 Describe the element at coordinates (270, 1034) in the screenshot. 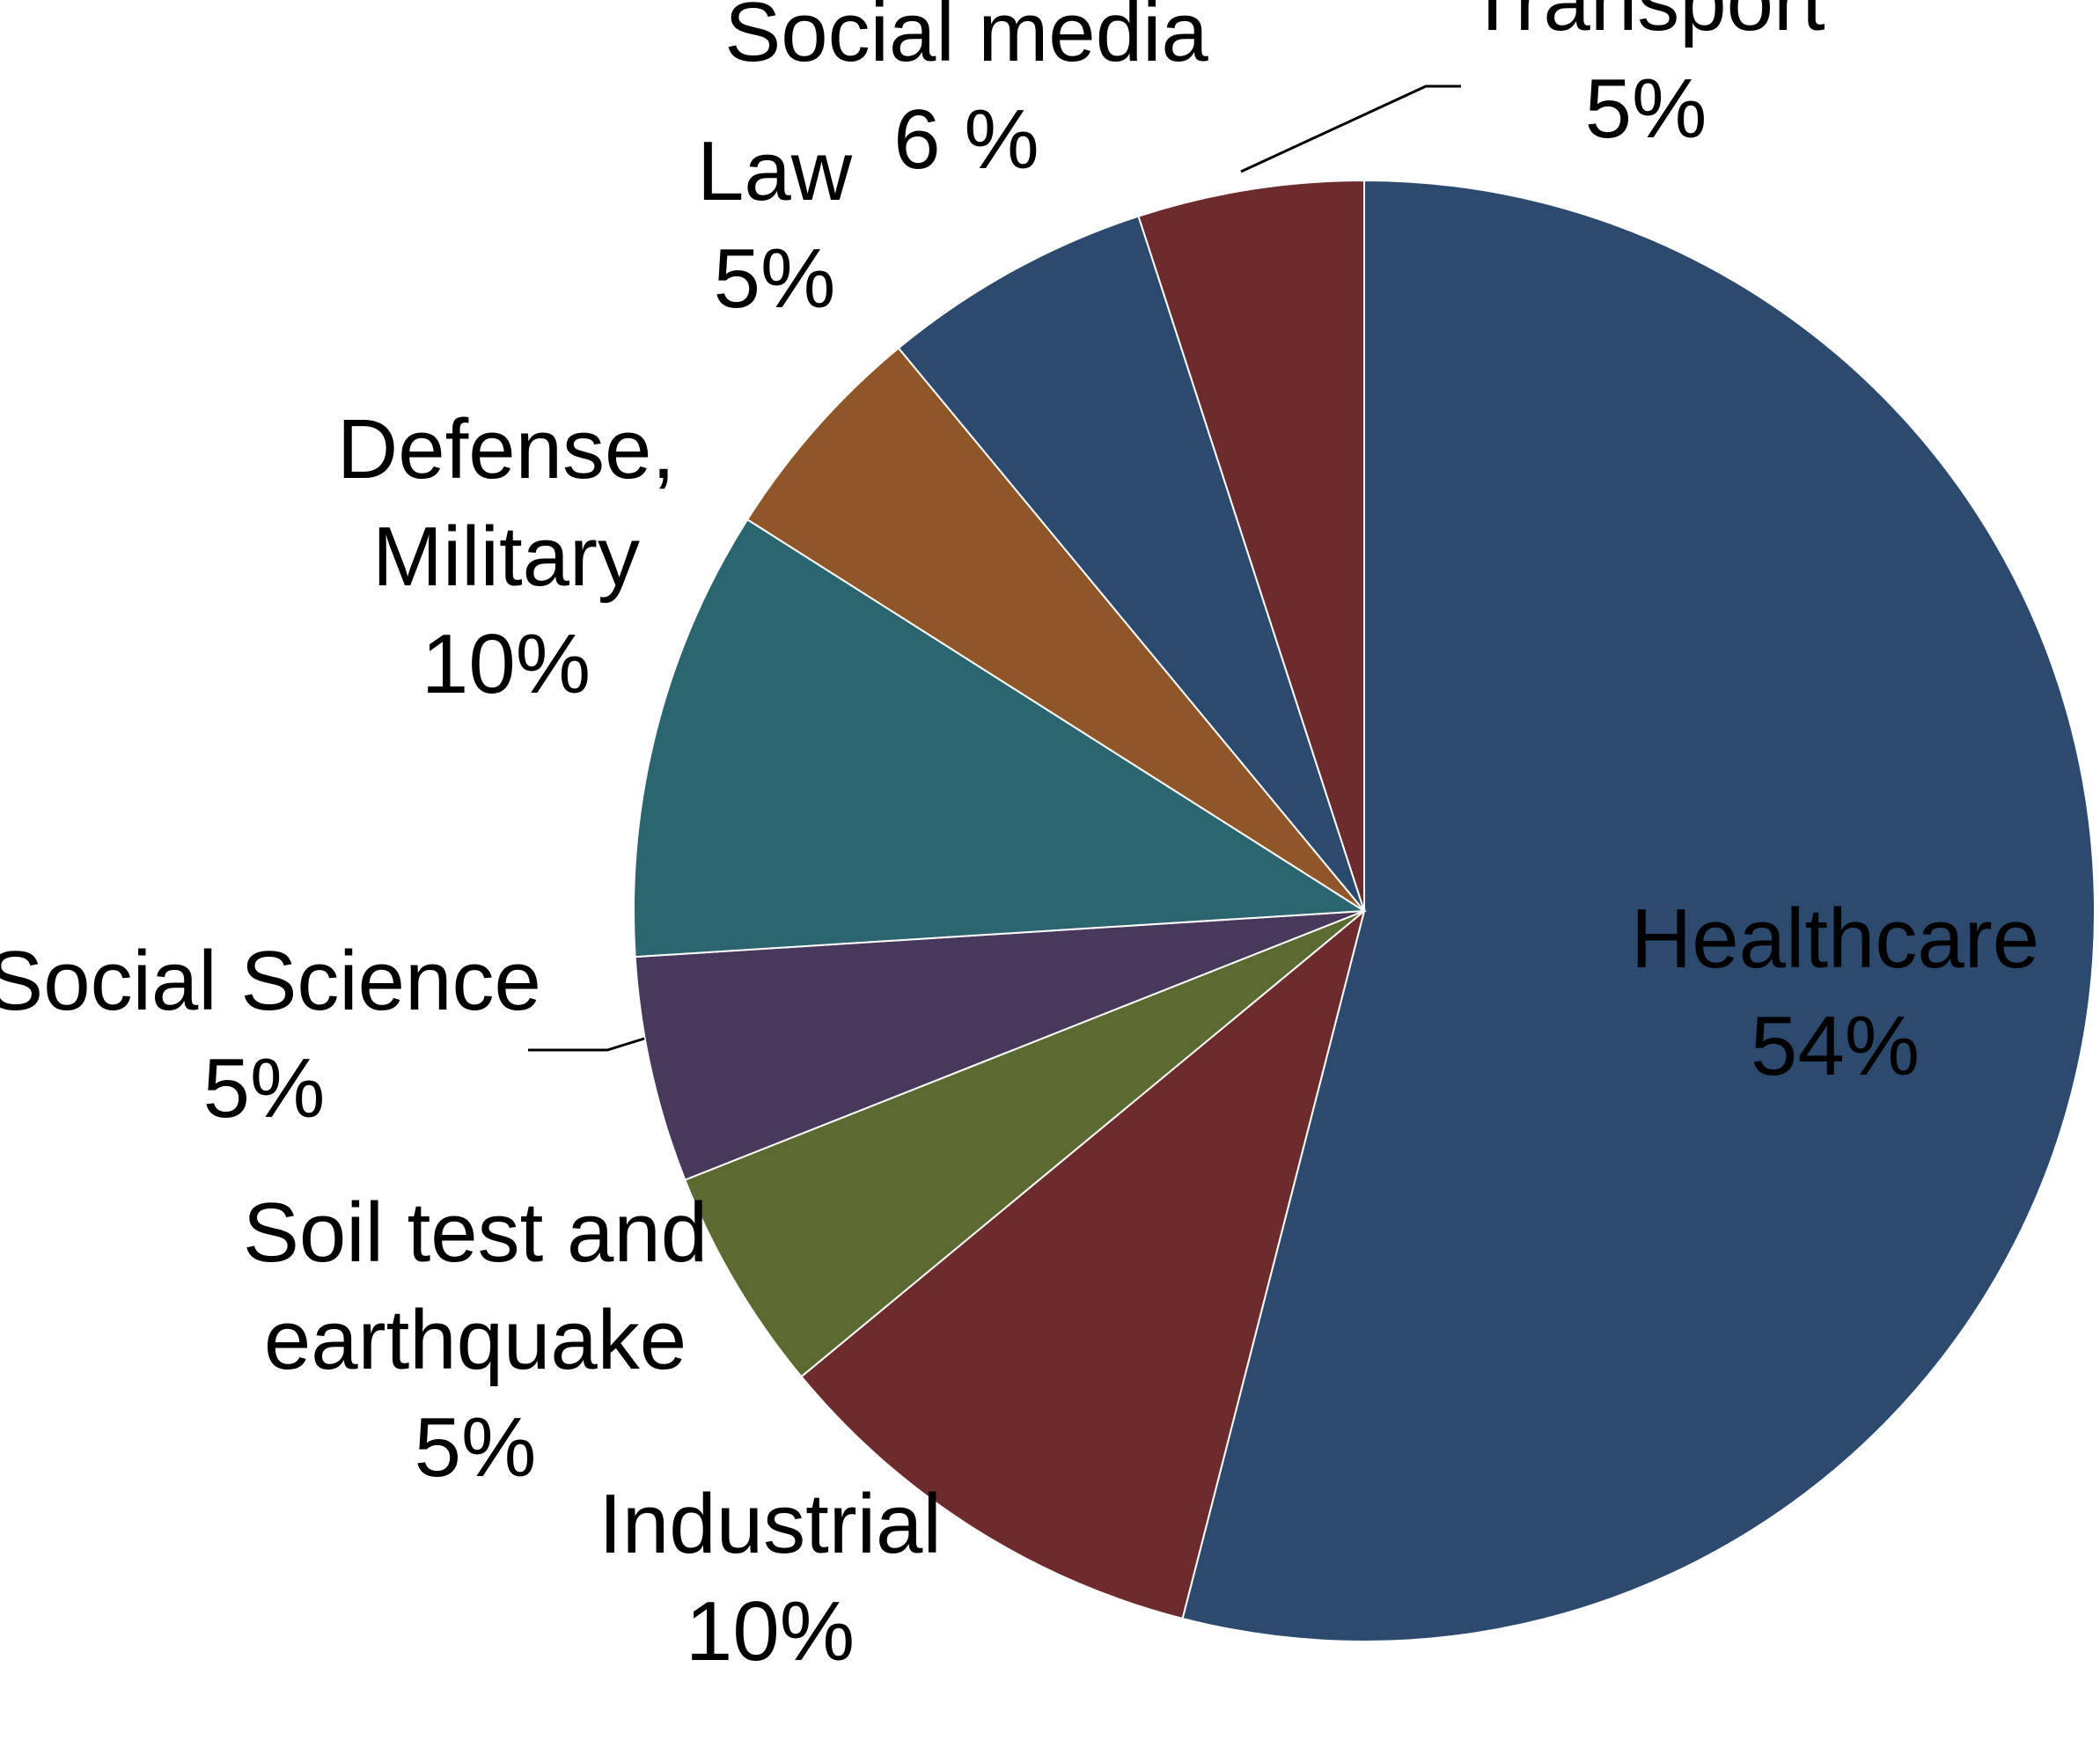

I see `slice-label-social-science: Social Science 5%` at that location.